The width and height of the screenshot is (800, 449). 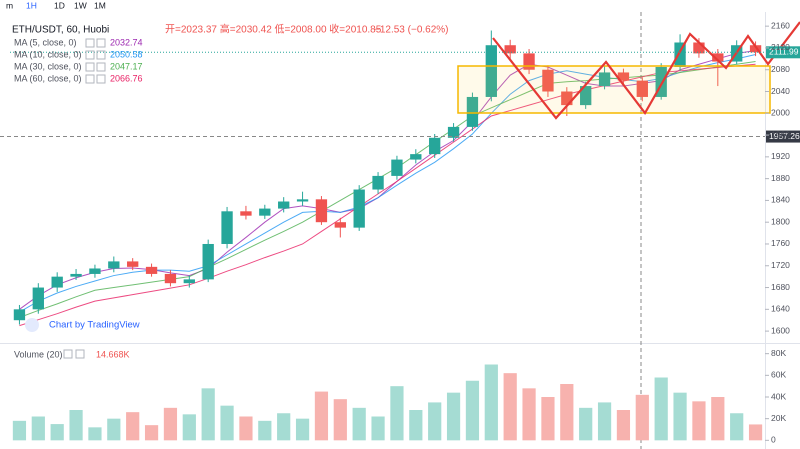 I want to click on volume-title: Volume (20), so click(x=38, y=354).